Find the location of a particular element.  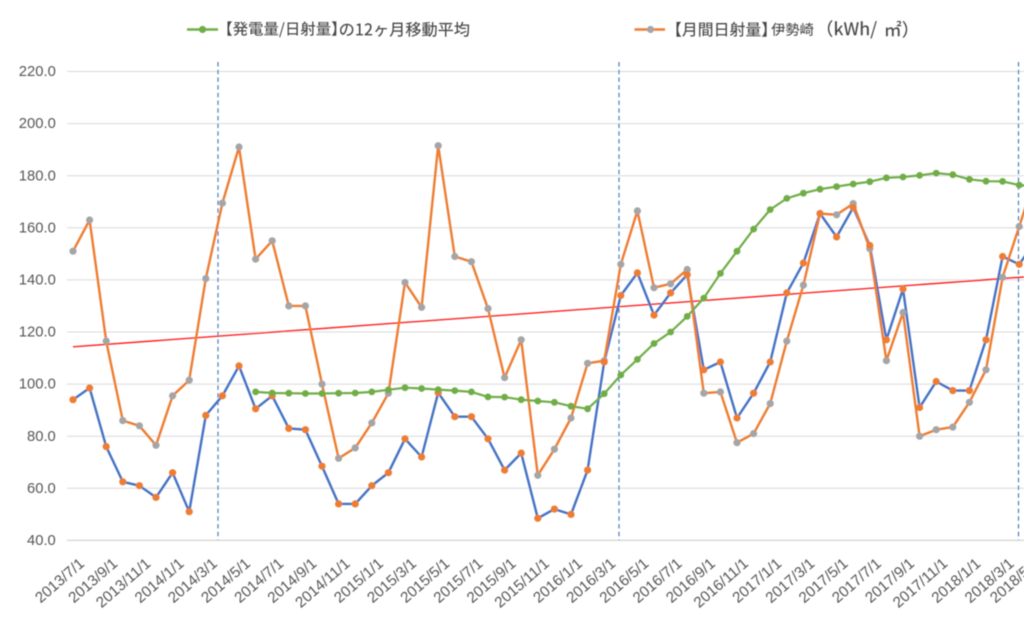

svg-text: 140.0 is located at coordinates (37, 281).